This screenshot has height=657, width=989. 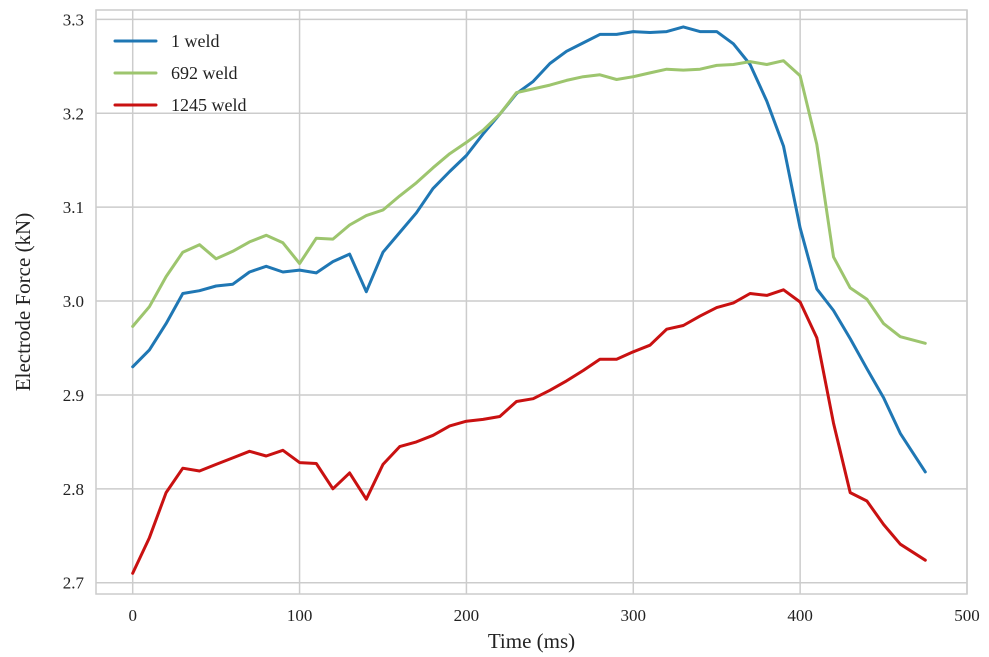 I want to click on x-tick-label: 300, so click(x=634, y=615).